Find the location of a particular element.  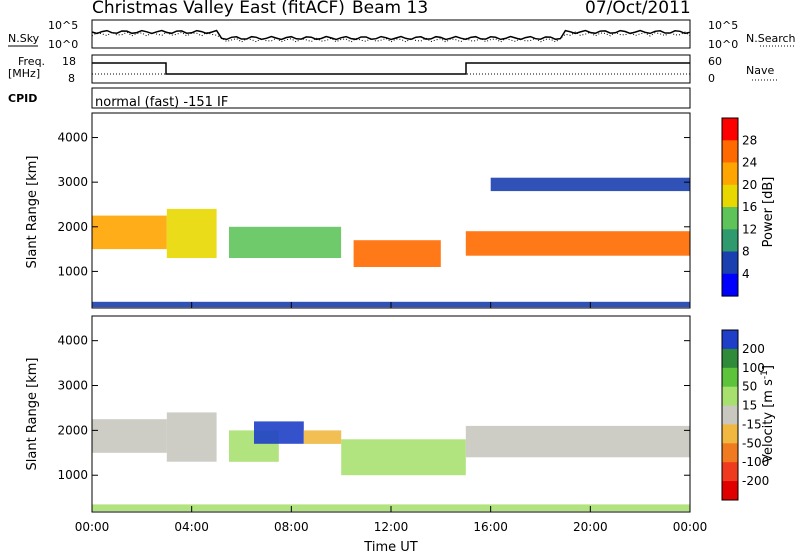

velocity-ylabel: Slant Range [km] is located at coordinates (32, 414).